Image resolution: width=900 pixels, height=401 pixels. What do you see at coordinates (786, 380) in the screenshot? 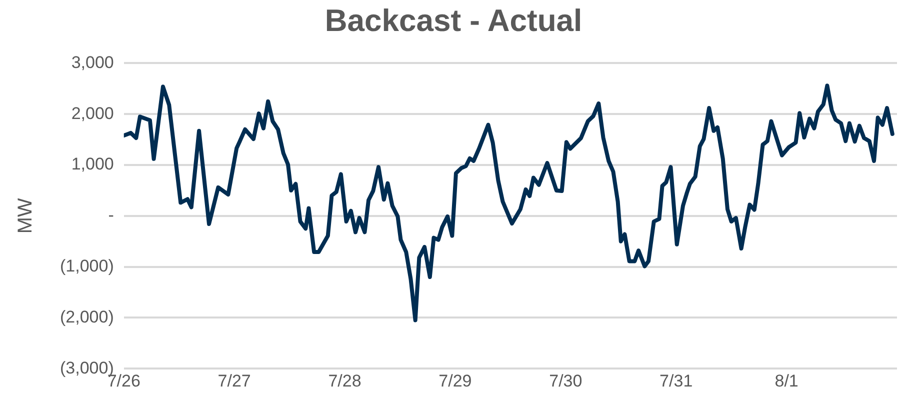
I see `x-tick-label: 8/1` at bounding box center [786, 380].